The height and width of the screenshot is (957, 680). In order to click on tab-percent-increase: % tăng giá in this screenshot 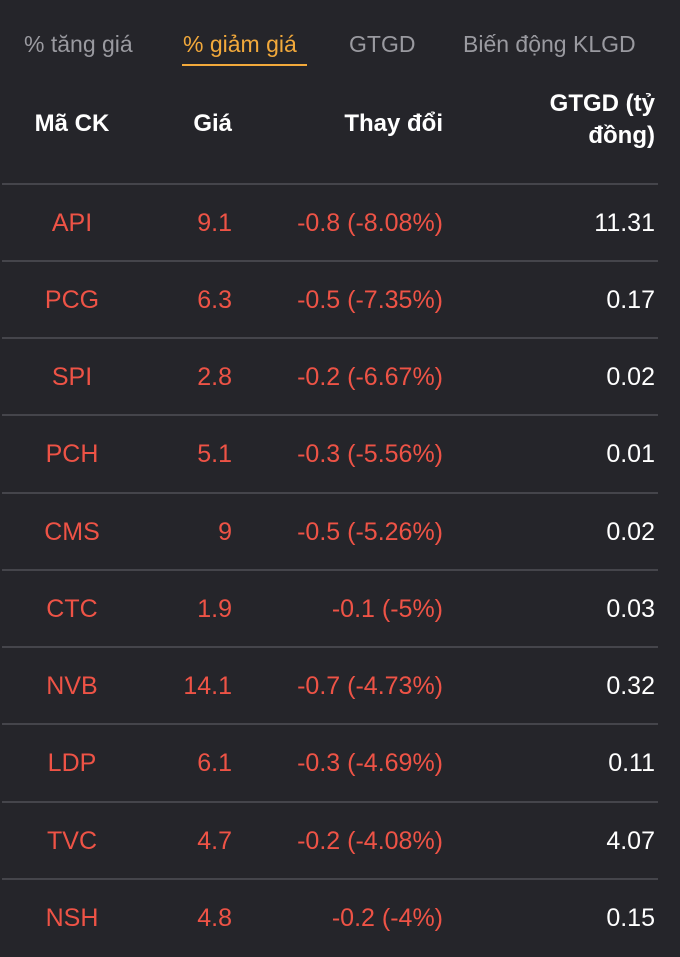, I will do `click(78, 44)`.